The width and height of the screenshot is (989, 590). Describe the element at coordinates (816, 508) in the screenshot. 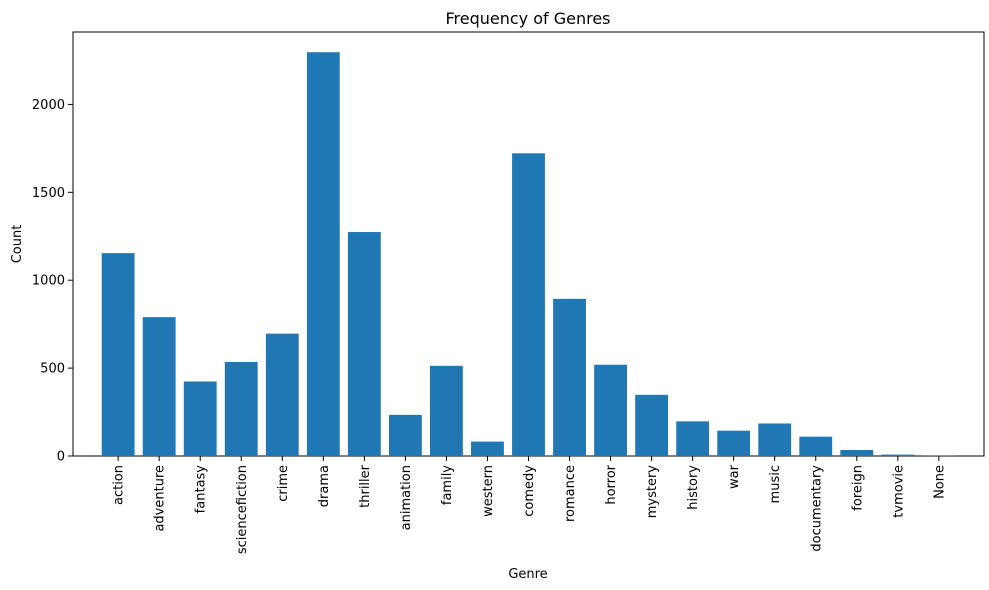

I see `x-tick-label: documentary` at that location.